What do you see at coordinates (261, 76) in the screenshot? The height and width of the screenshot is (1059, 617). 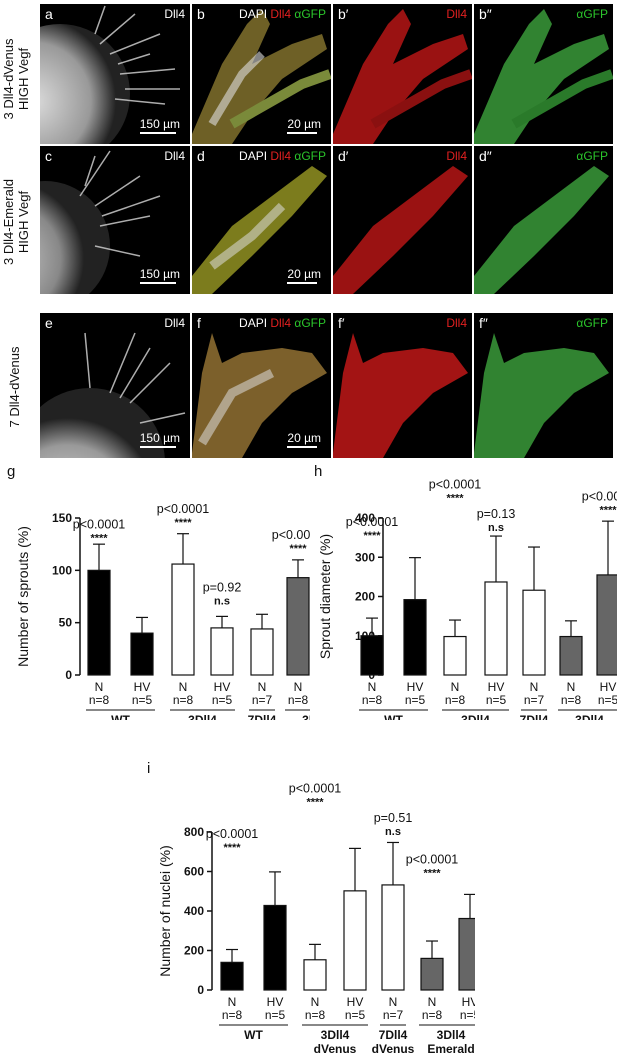 I see `merge-image` at bounding box center [261, 76].